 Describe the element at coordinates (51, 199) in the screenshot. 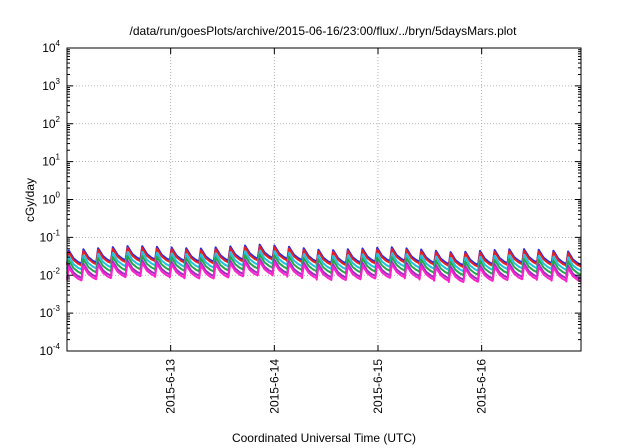

I see `y-tick-label: 10⁰` at that location.